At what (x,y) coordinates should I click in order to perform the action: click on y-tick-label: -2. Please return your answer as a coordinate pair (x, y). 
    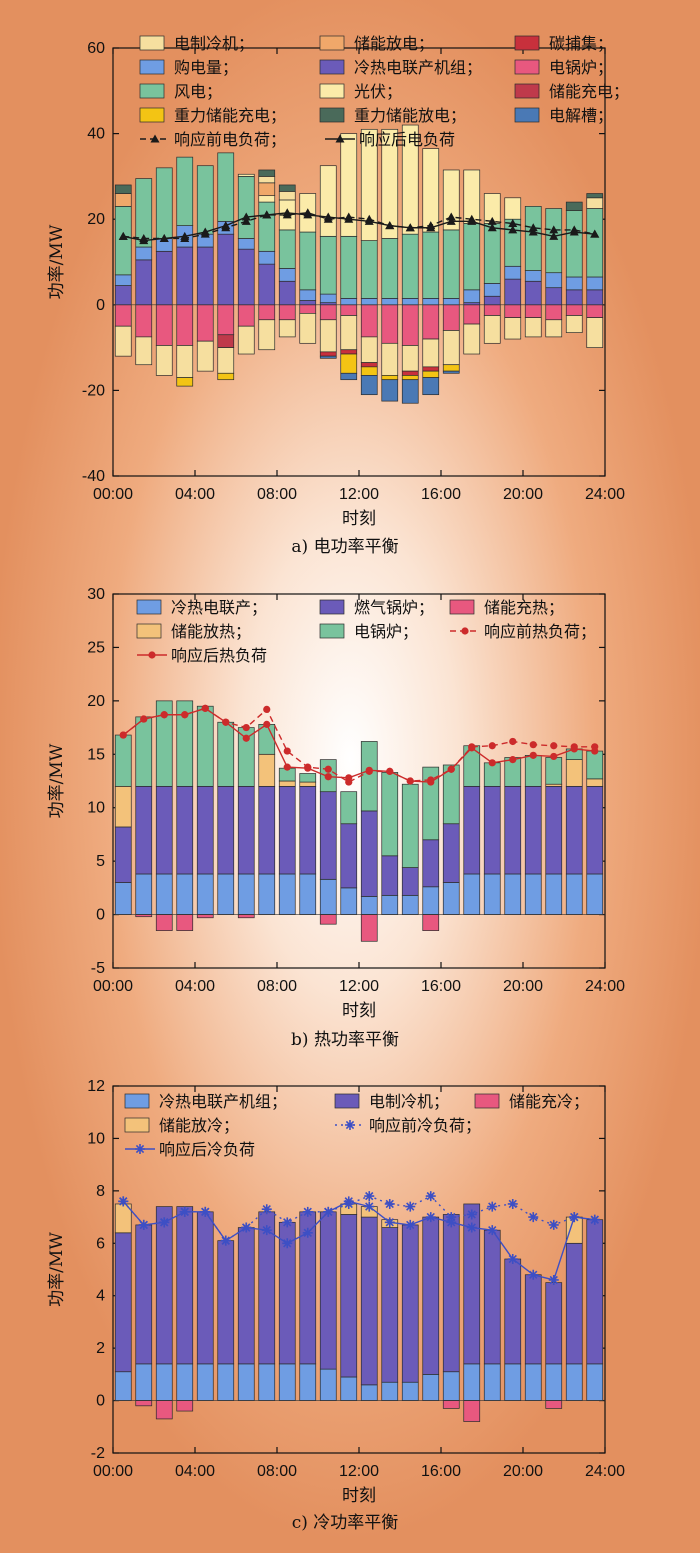
    Looking at the image, I should click on (98, 1453).